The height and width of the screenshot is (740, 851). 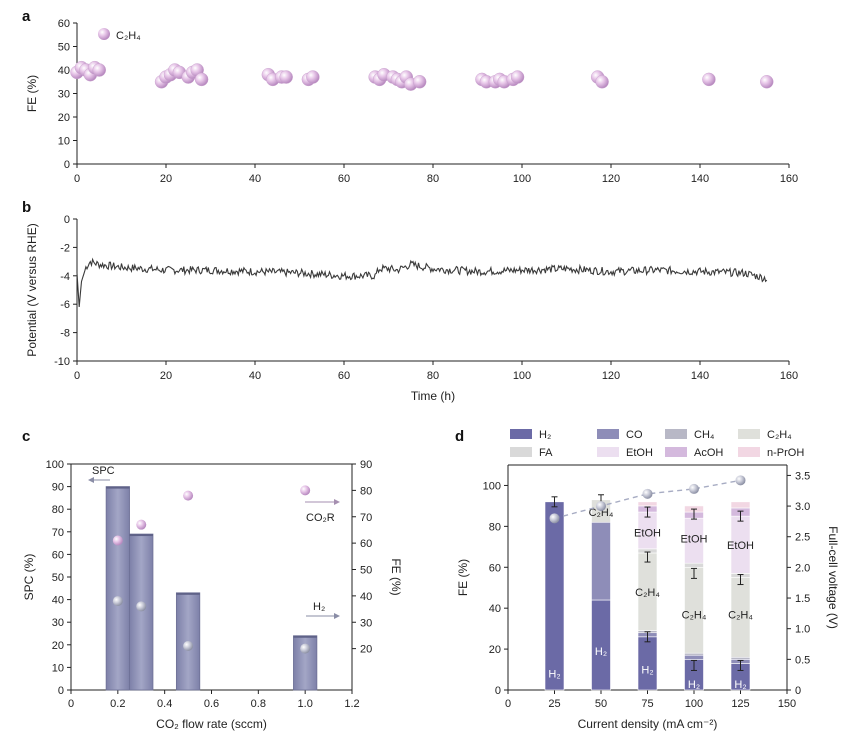 I want to click on spc-annotation: SPC, so click(x=103, y=471).